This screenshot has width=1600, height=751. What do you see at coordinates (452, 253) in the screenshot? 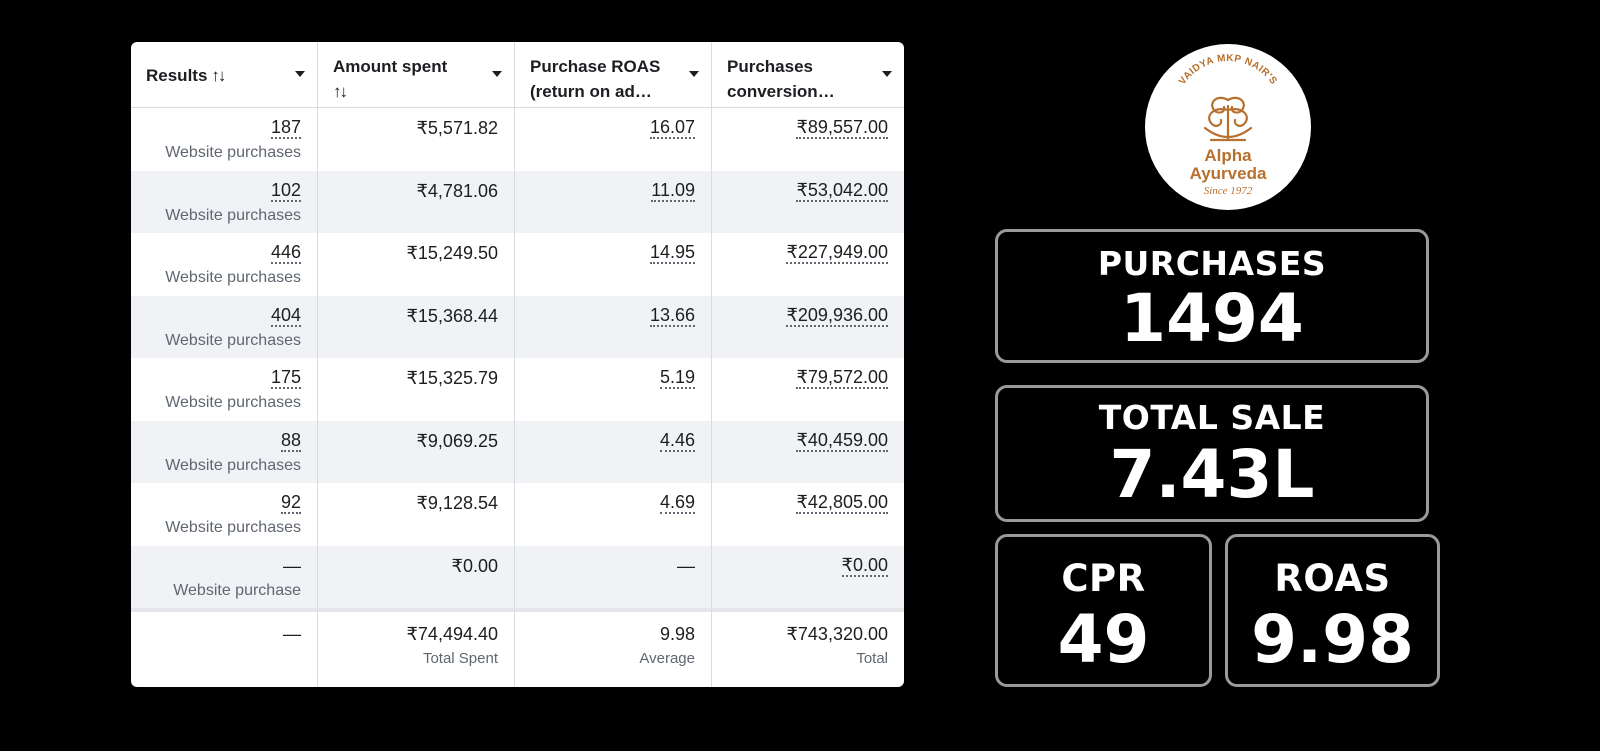
I see `cell-value: ₹15,249.50` at bounding box center [452, 253].